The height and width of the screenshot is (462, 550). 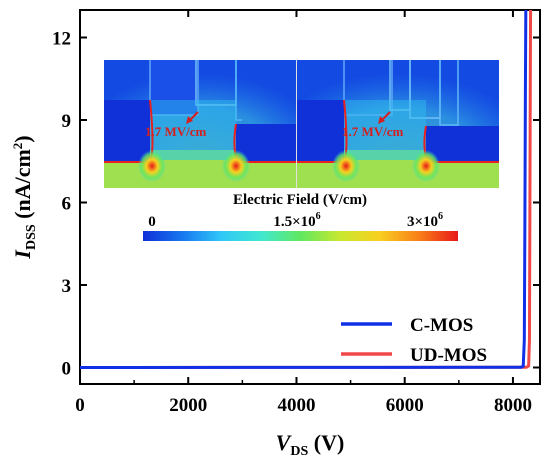 What do you see at coordinates (513, 405) in the screenshot?
I see `x-tick-label: 8000` at bounding box center [513, 405].